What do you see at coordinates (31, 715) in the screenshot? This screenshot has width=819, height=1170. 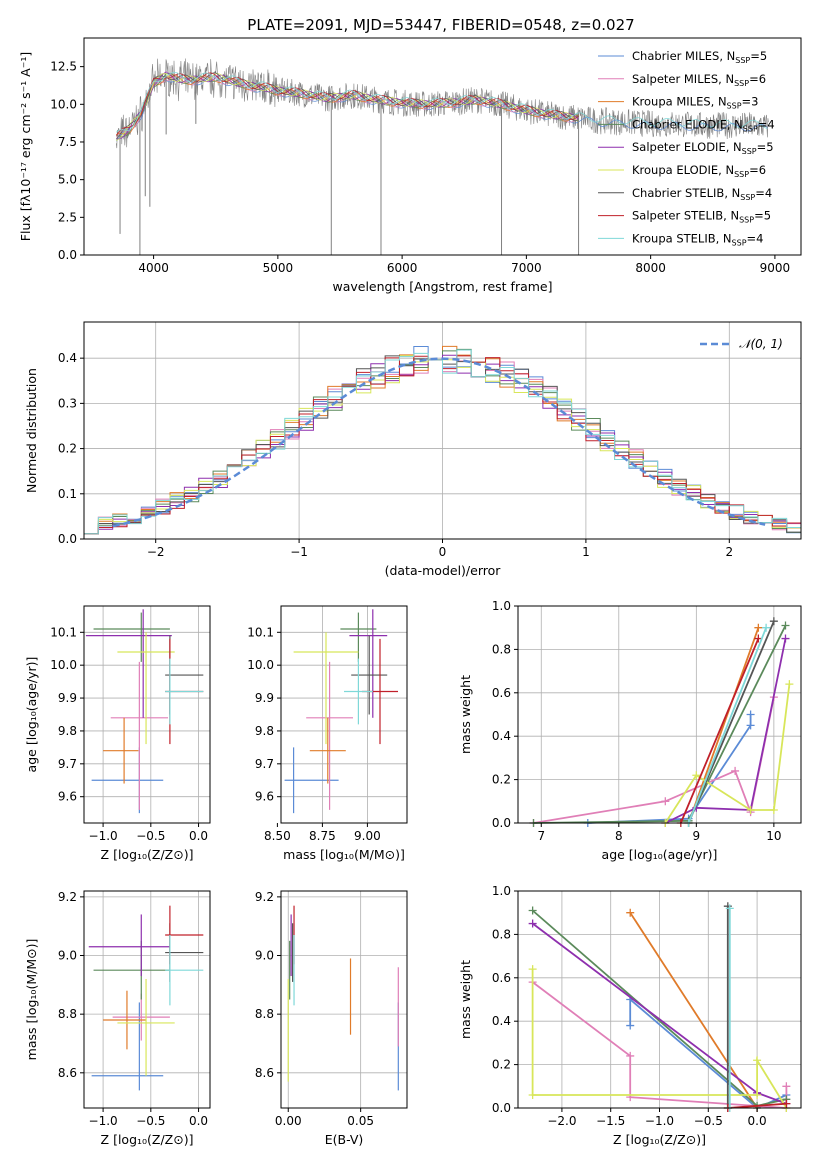 I see `y-axis-label: age [log₁₀(age/yr)]` at bounding box center [31, 715].